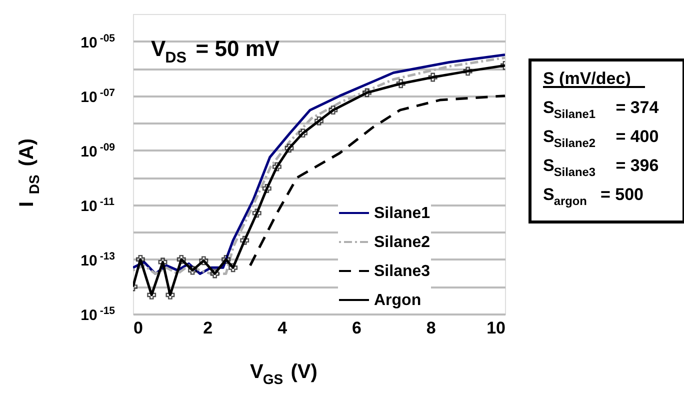  Describe the element at coordinates (402, 242) in the screenshot. I see `legend-label: Silane2` at that location.